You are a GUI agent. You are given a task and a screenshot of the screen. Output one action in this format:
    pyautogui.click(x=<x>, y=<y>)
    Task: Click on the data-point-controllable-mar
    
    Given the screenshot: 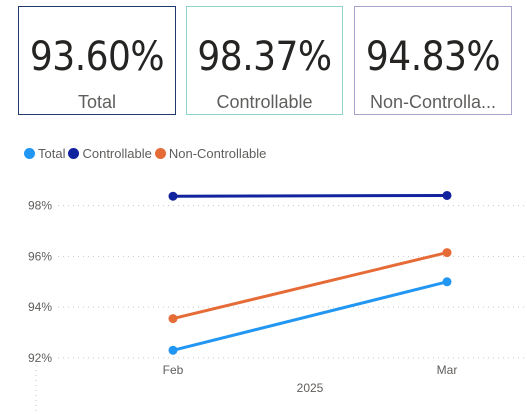 What is the action you would take?
    pyautogui.click(x=447, y=195)
    